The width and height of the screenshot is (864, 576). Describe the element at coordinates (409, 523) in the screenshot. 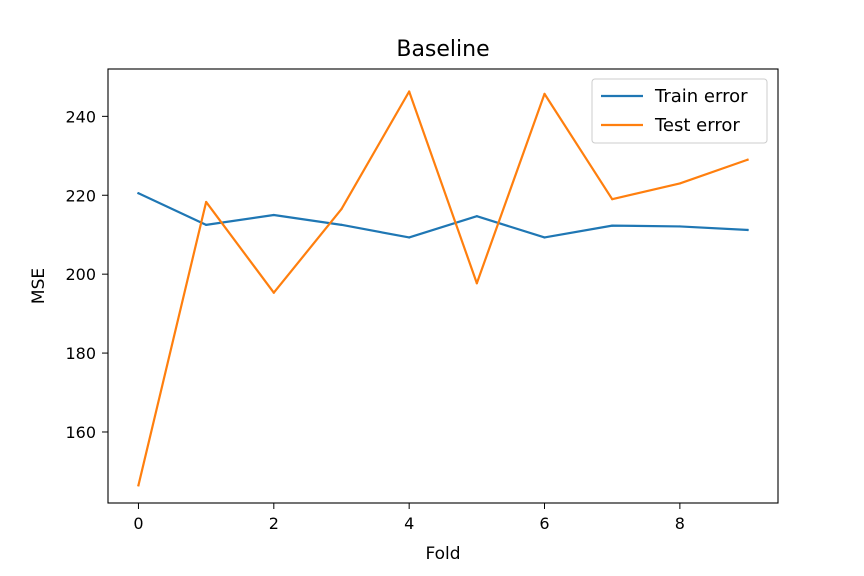

I see `x-tick-label: 4` at that location.